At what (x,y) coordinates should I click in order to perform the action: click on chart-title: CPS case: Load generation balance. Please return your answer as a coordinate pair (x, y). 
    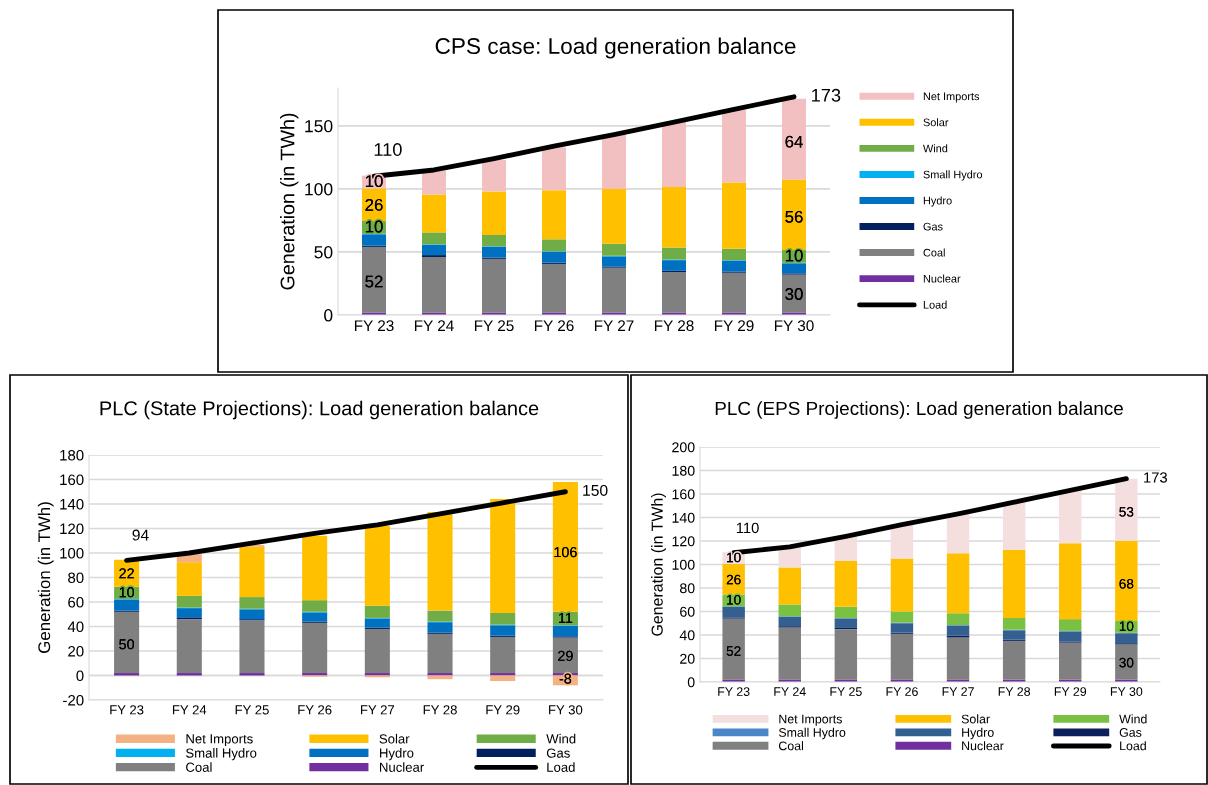
    Looking at the image, I should click on (615, 48).